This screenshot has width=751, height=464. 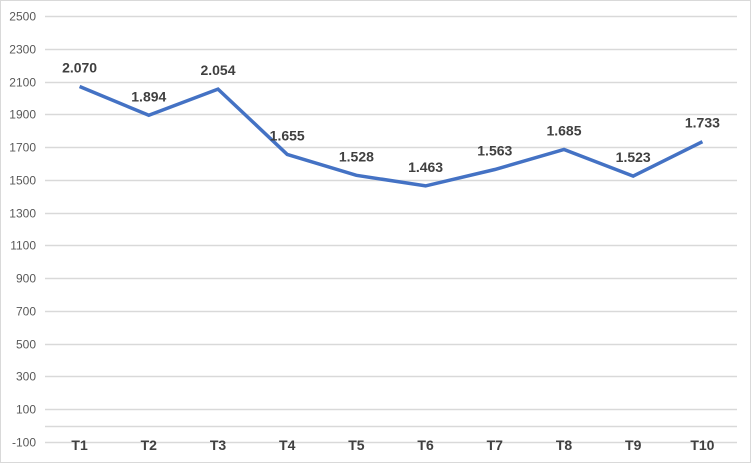 What do you see at coordinates (22, 181) in the screenshot?
I see `y-tick-label: 1500` at bounding box center [22, 181].